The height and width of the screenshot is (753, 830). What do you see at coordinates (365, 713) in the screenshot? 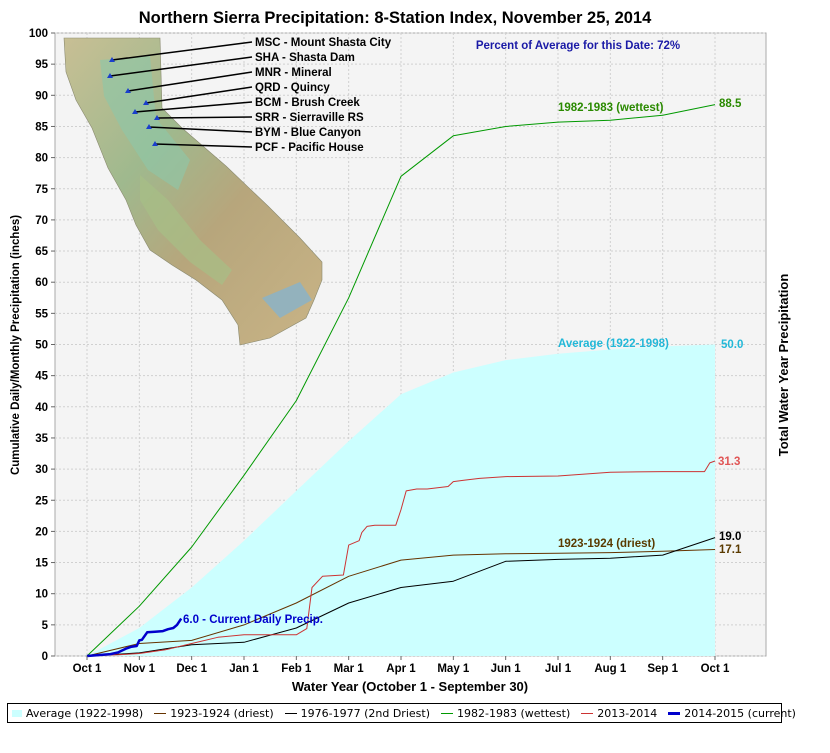
I see `legend-label: 1976-1977 (2nd Driest)` at bounding box center [365, 713].